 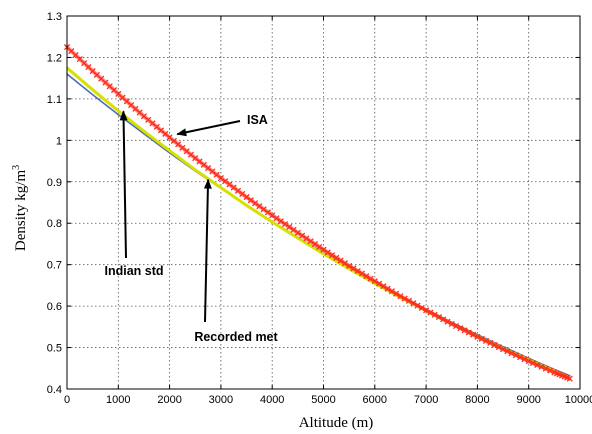 I want to click on y-tick-label: 0.4, so click(x=54, y=390).